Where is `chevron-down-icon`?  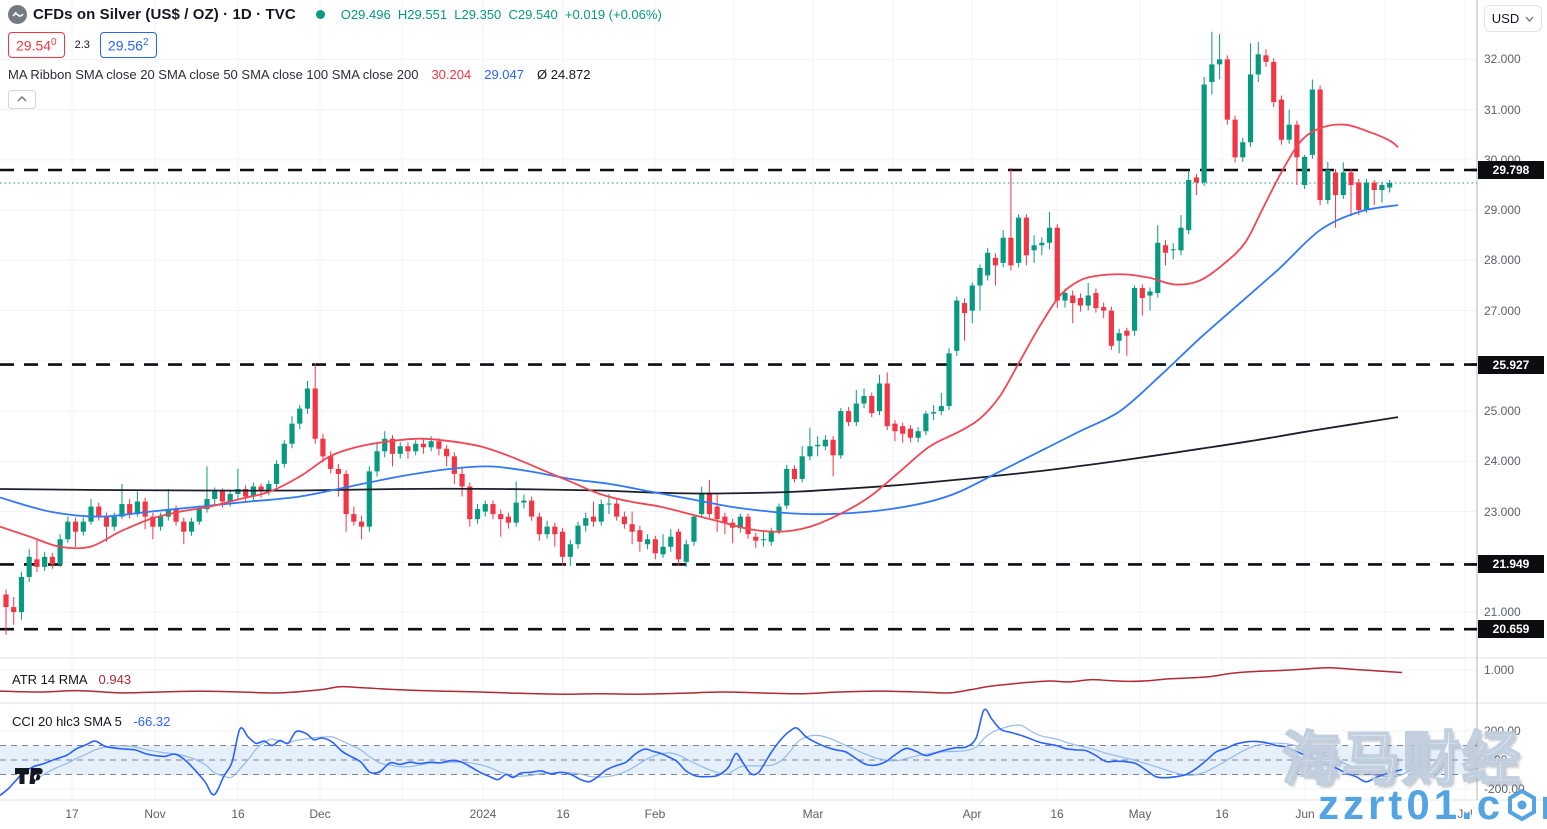 chevron-down-icon is located at coordinates (1529, 19).